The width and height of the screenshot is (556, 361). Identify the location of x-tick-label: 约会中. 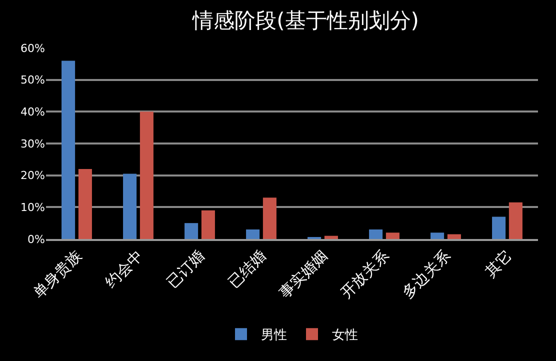
(124, 269).